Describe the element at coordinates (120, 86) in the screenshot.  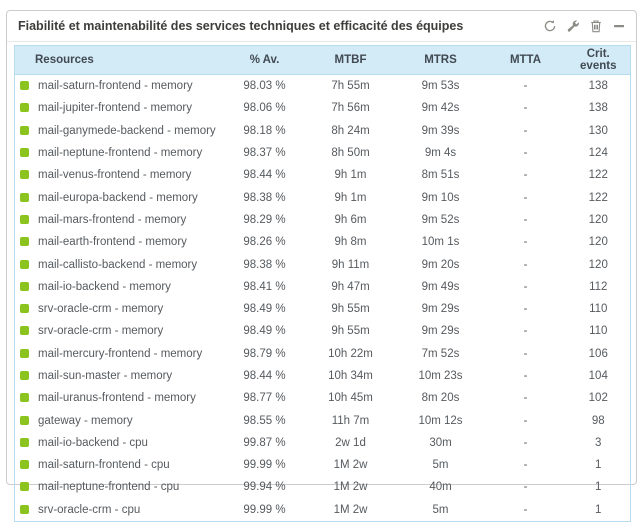
I see `resource-cell: mail-saturn-frontend - memory` at that location.